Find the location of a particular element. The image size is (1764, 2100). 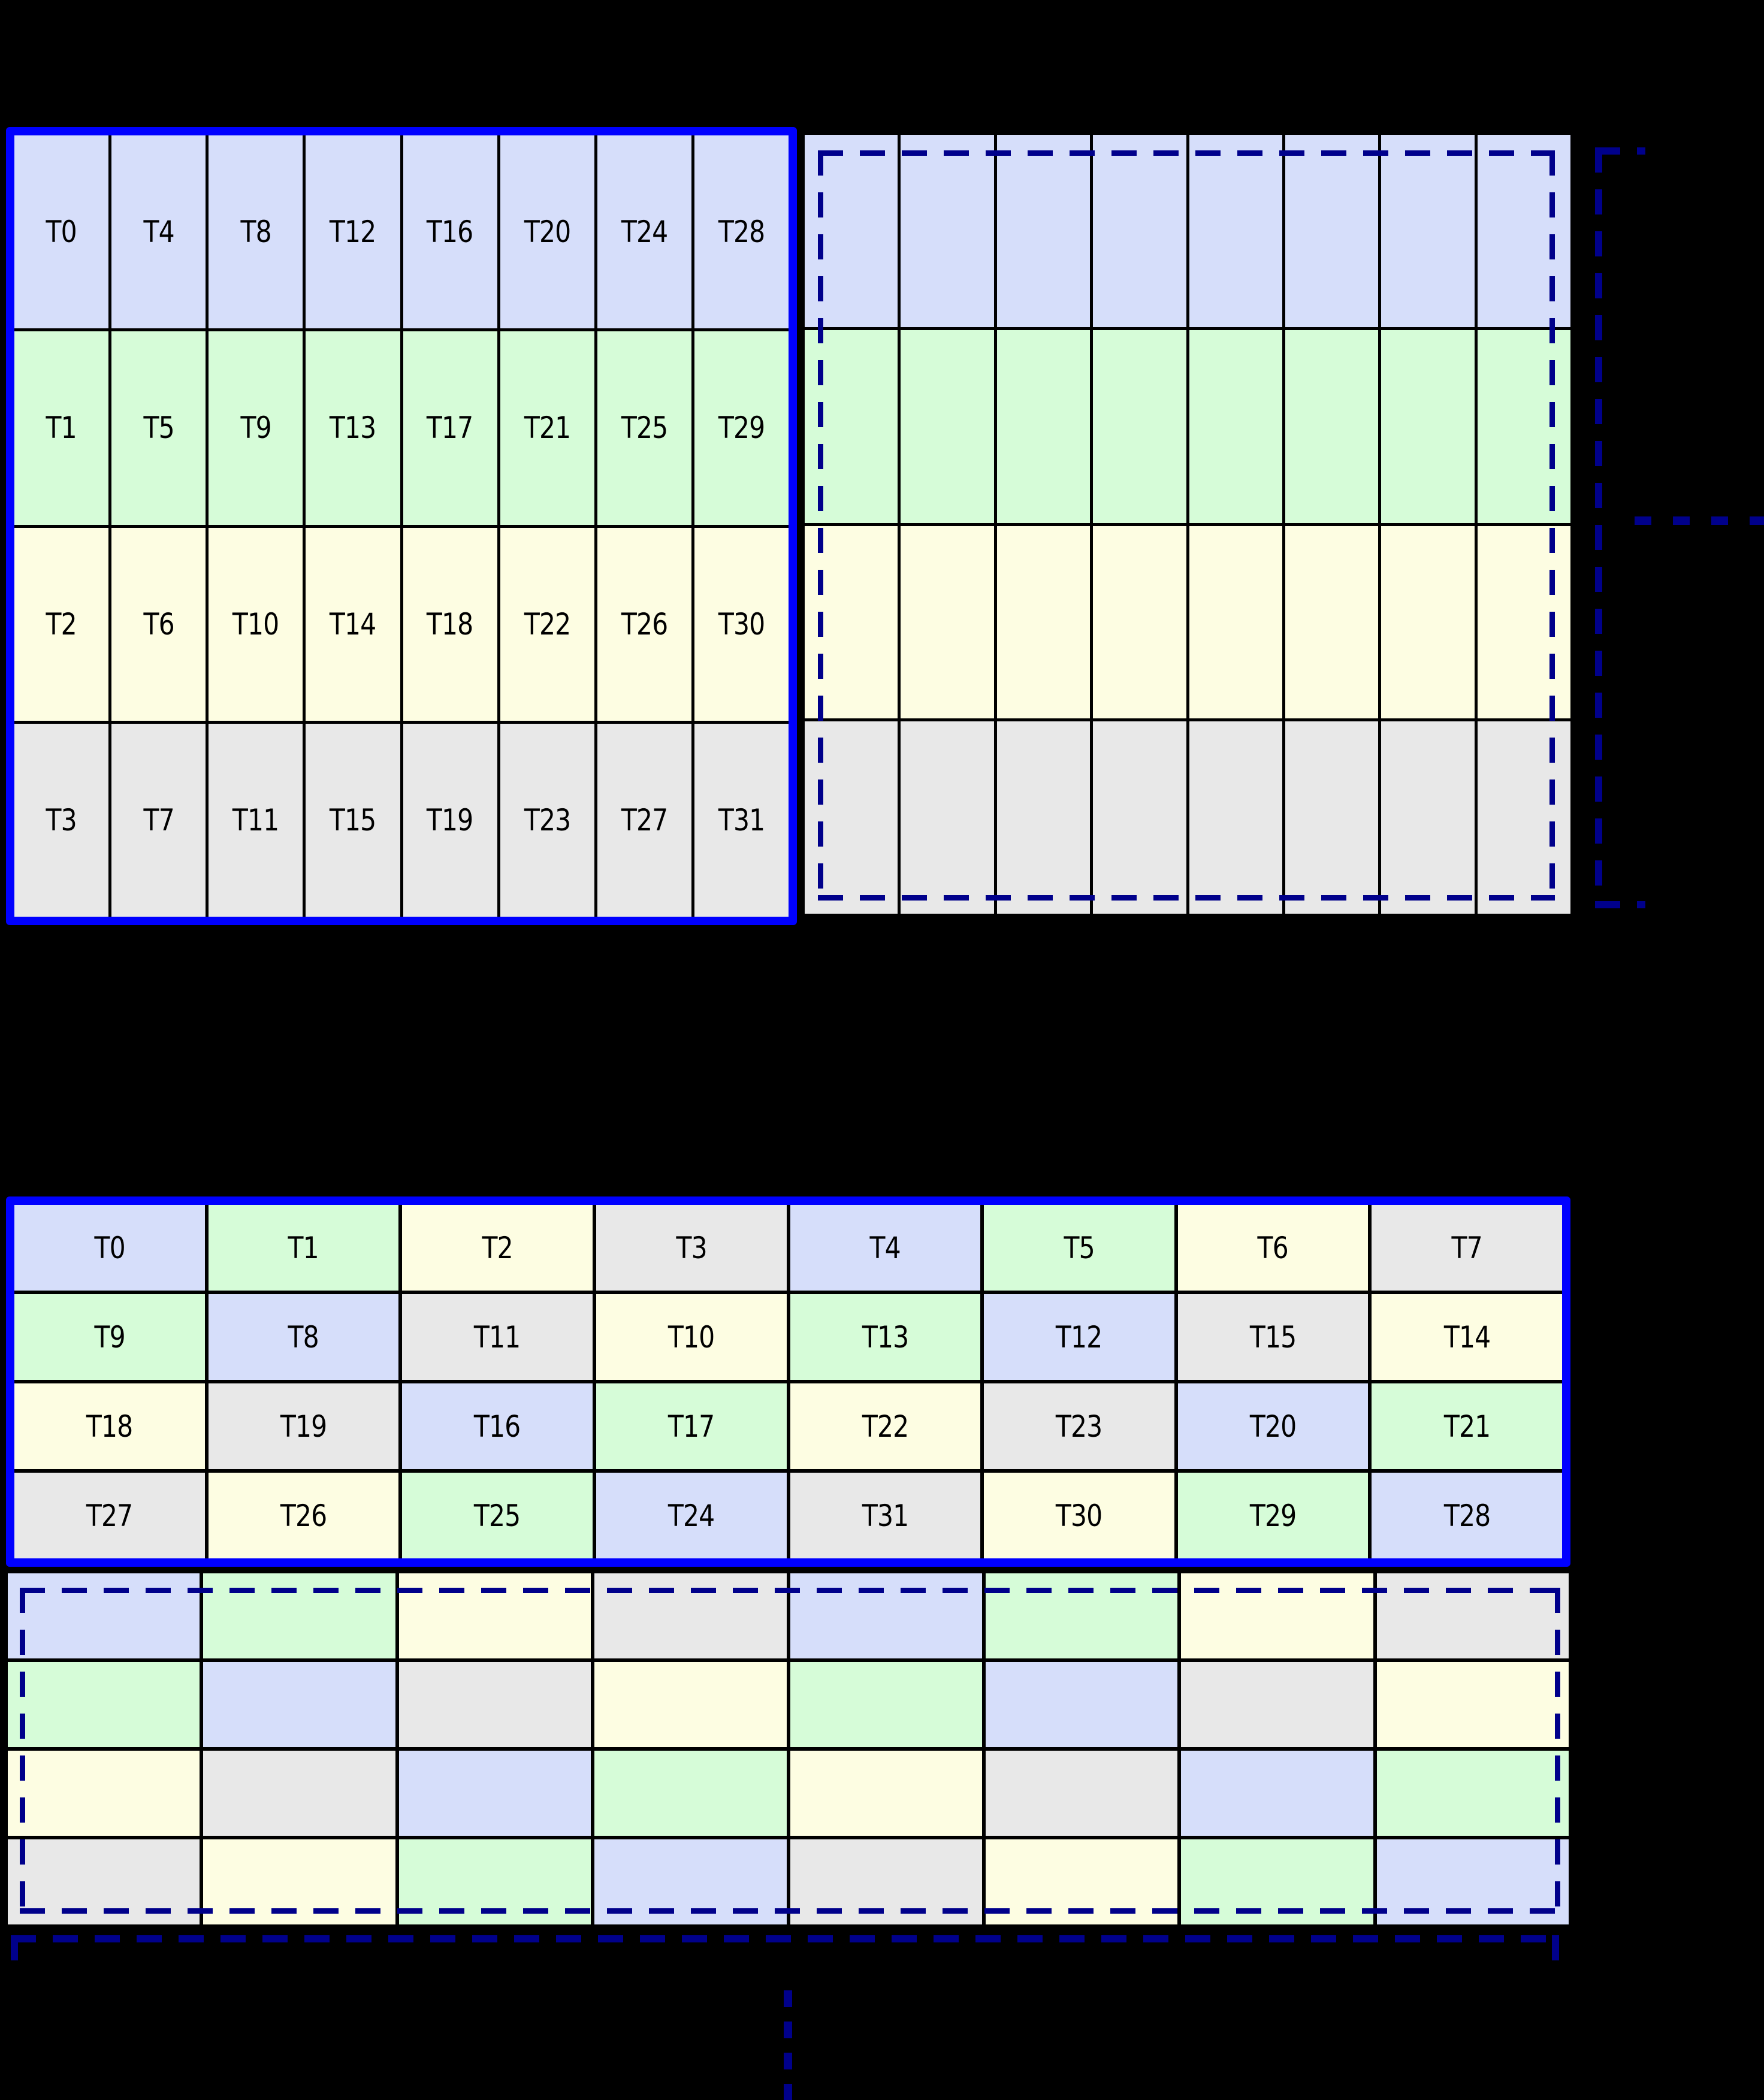

thread-label: T0 is located at coordinates (109, 1248).